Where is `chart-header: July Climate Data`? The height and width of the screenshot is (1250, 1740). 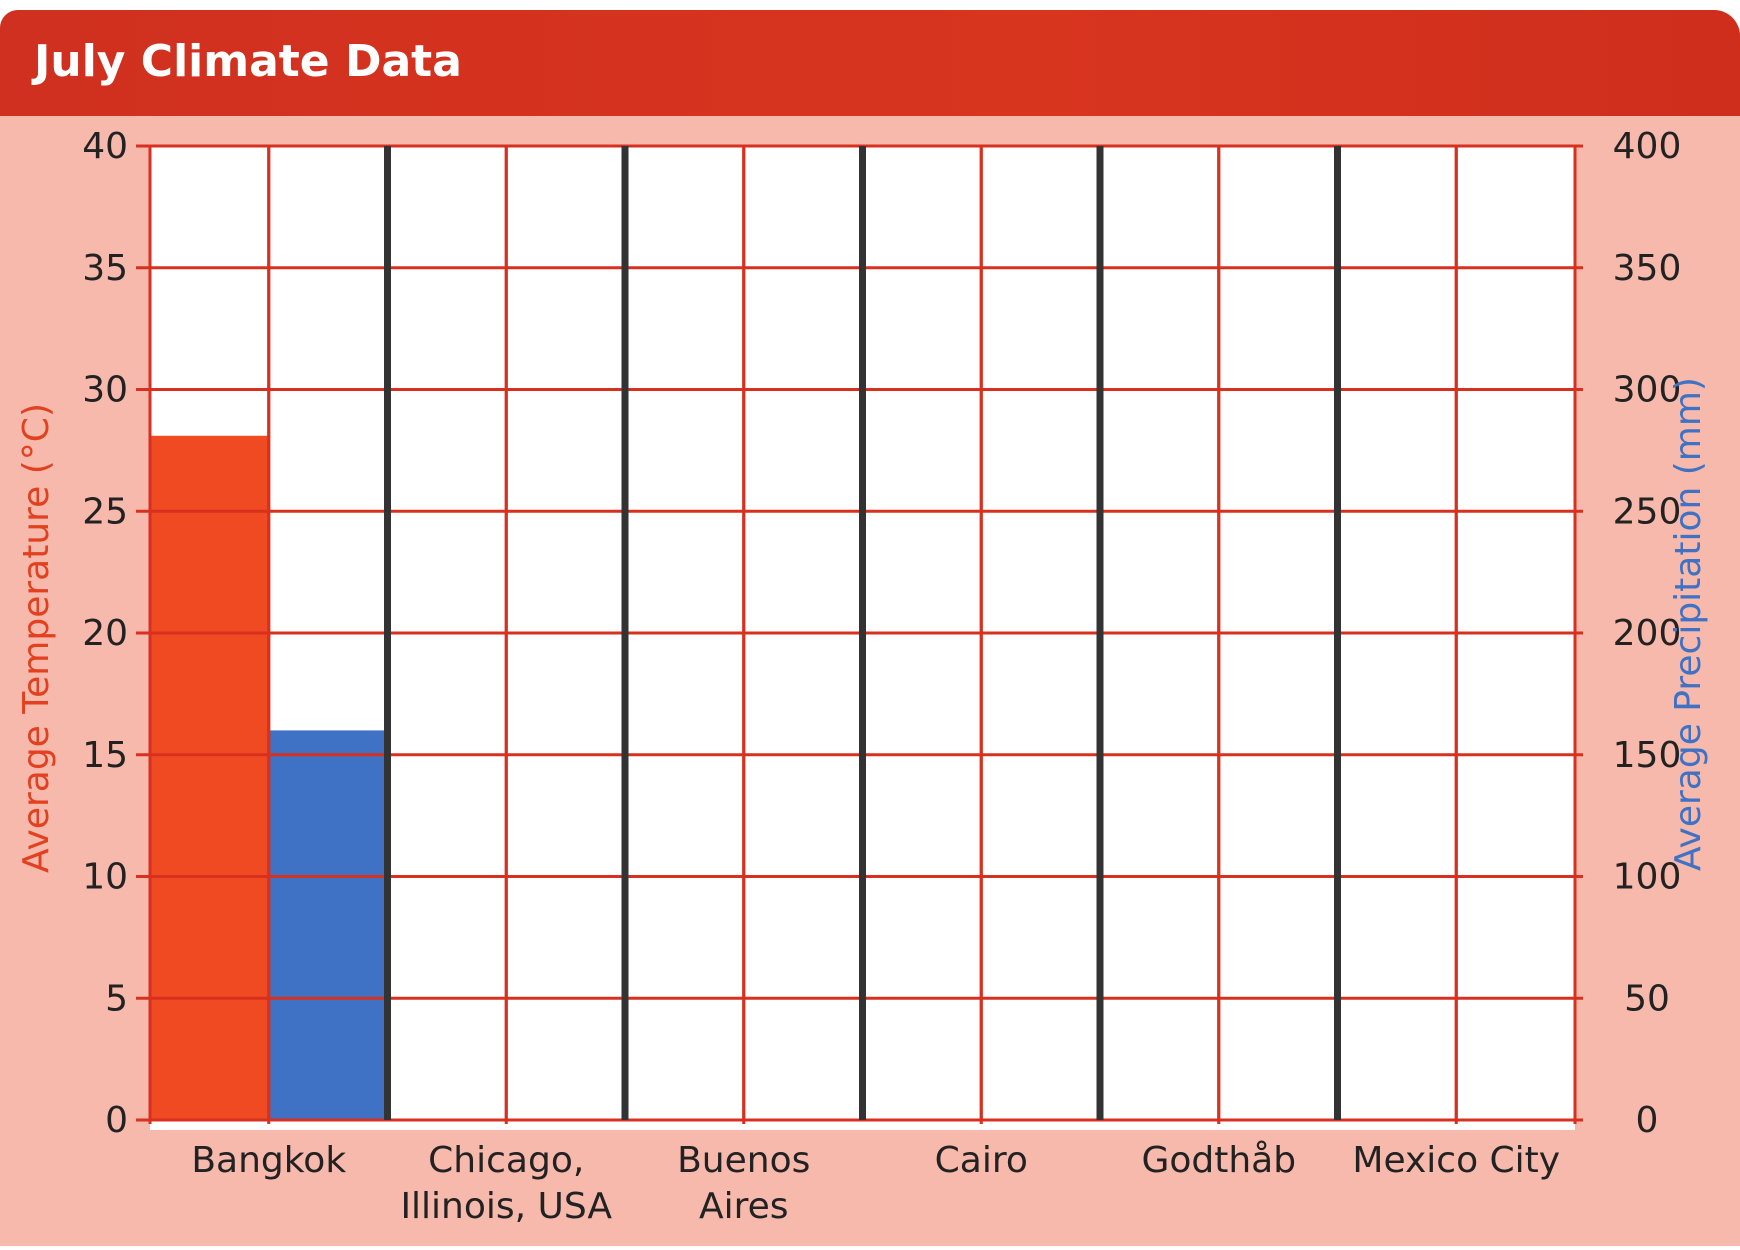
chart-header: July Climate Data is located at coordinates (870, 63).